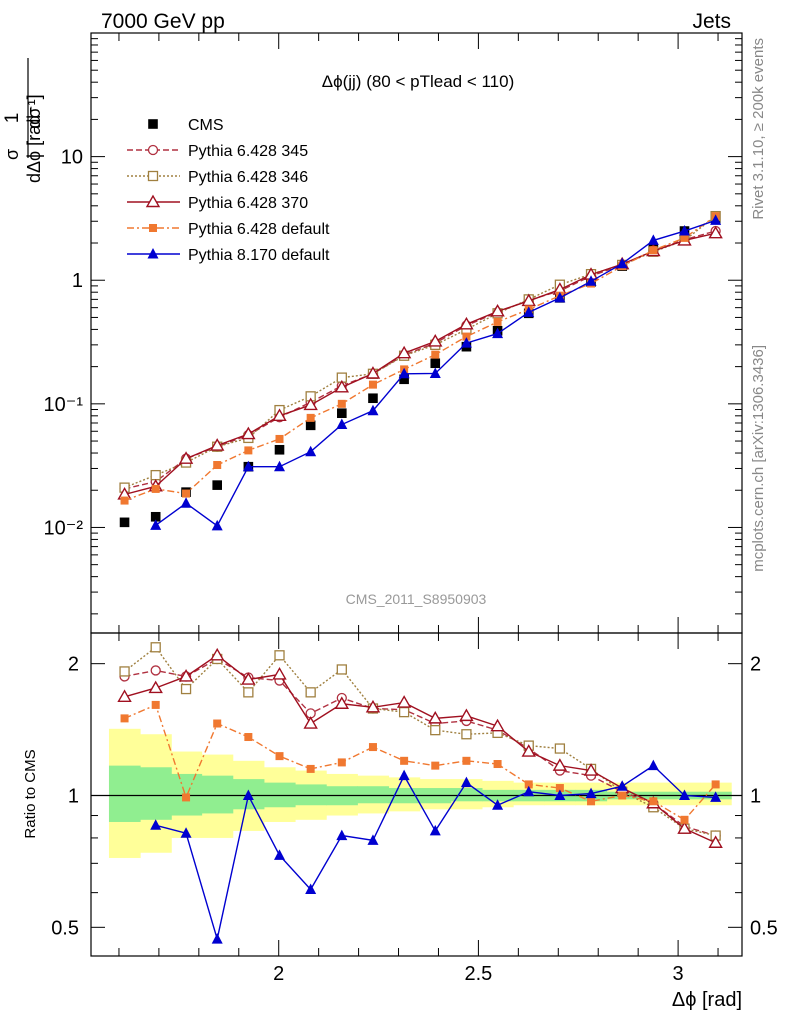  I want to click on main-y-tick-label: 10⁻¹, so click(64, 405).